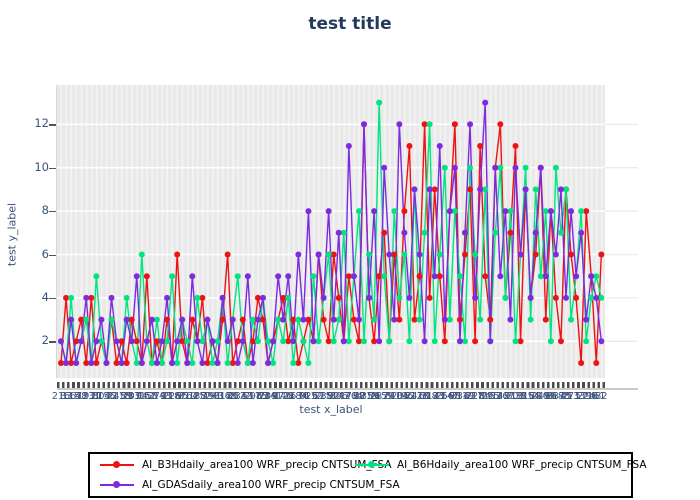 This screenshot has width=700, height=500. What do you see at coordinates (96, 396) in the screenshot?
I see `x-tick-label: 27` at bounding box center [96, 396].